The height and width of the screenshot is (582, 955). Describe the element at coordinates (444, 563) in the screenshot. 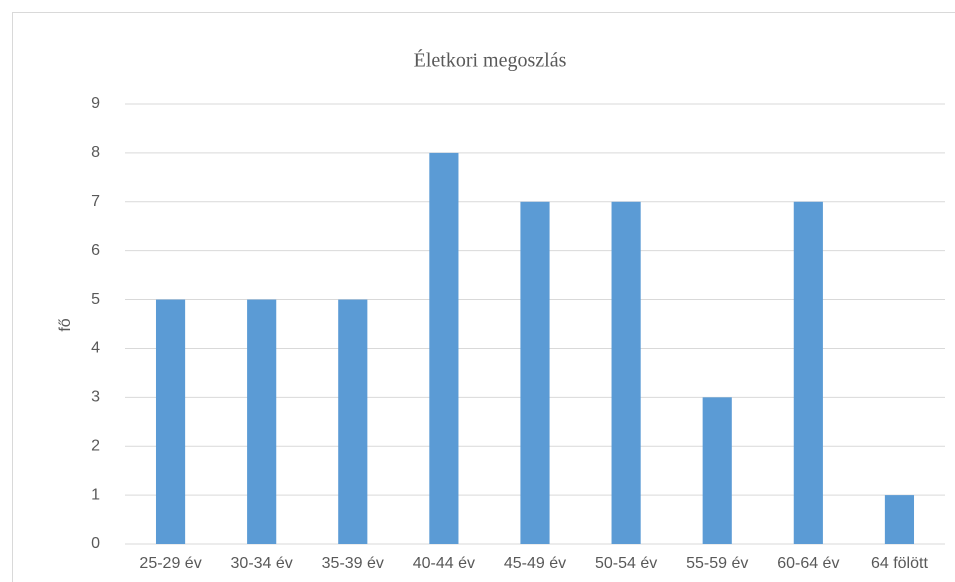

I see `x-tick-label: 40-44 év` at that location.